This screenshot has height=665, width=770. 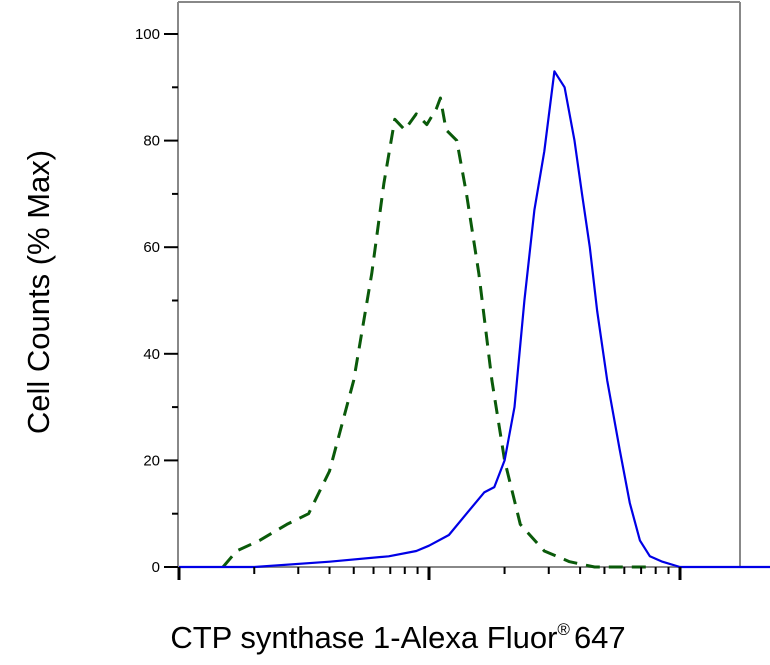 I want to click on y-tick-label: 100, so click(x=147, y=34).